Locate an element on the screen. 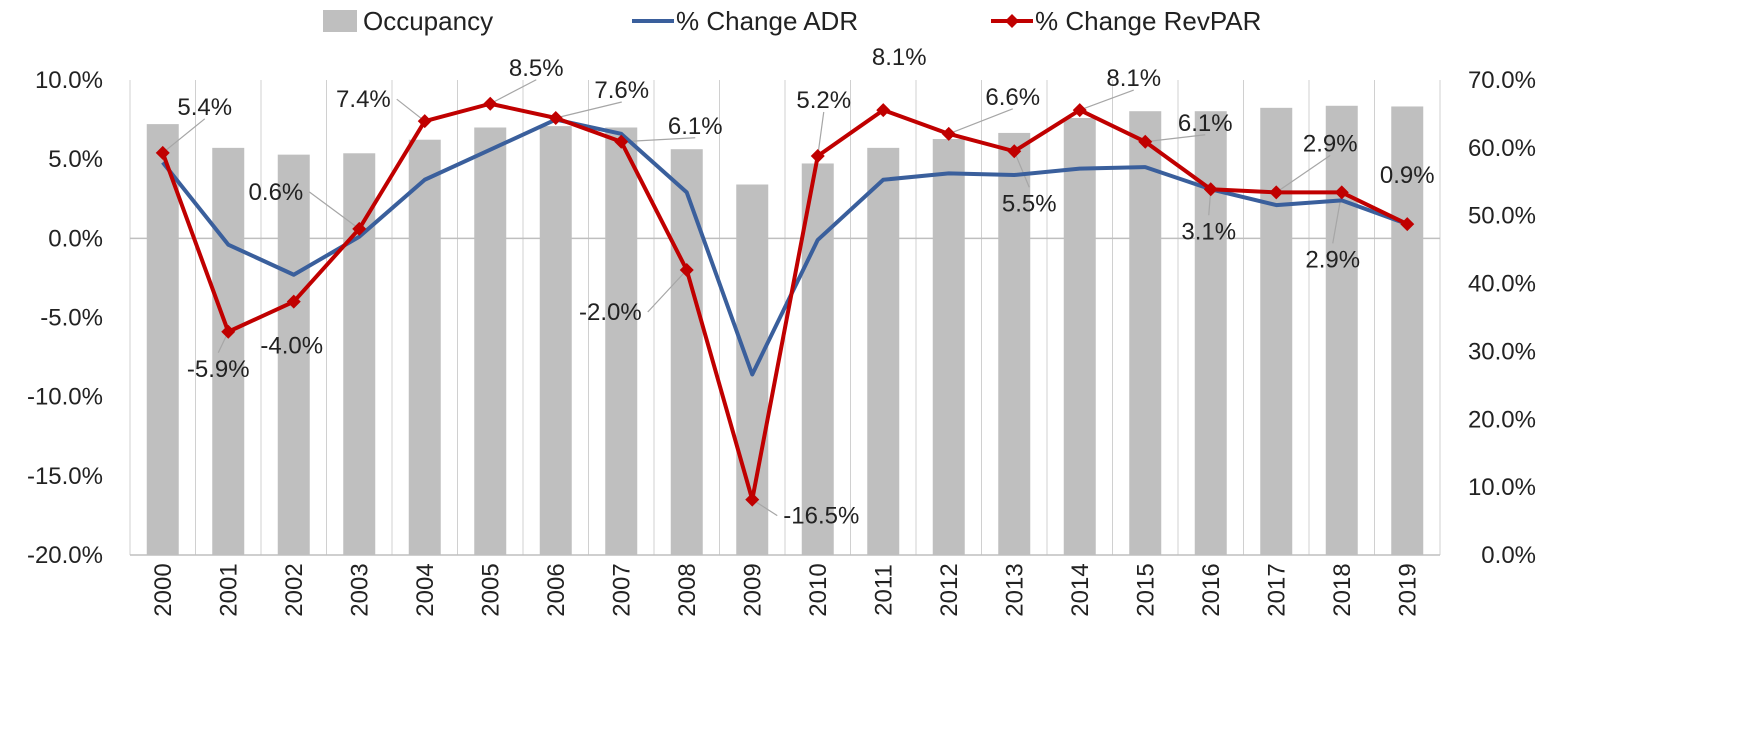 The image size is (1758, 733). x-axis-tick-2001: 2001 is located at coordinates (228, 589).